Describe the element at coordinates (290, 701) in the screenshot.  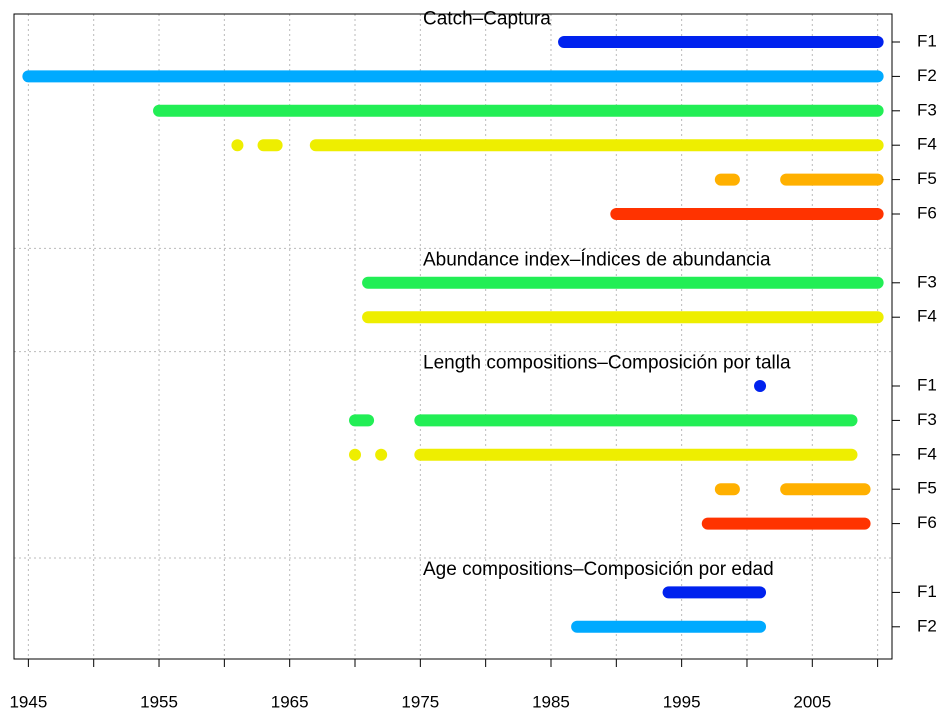
I see `x-tick-label: 1965` at that location.